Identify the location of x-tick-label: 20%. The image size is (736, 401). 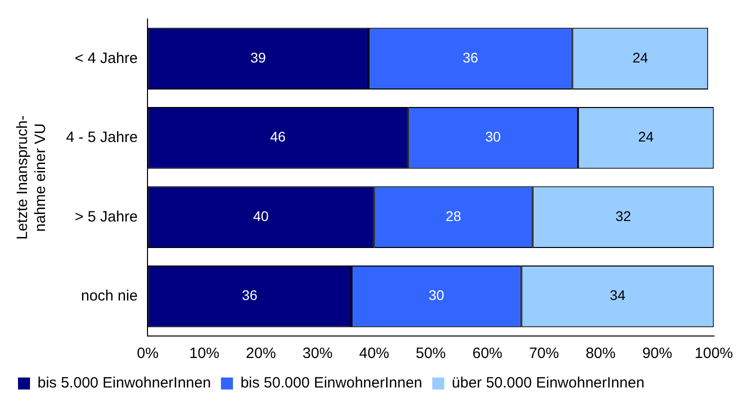
(261, 353).